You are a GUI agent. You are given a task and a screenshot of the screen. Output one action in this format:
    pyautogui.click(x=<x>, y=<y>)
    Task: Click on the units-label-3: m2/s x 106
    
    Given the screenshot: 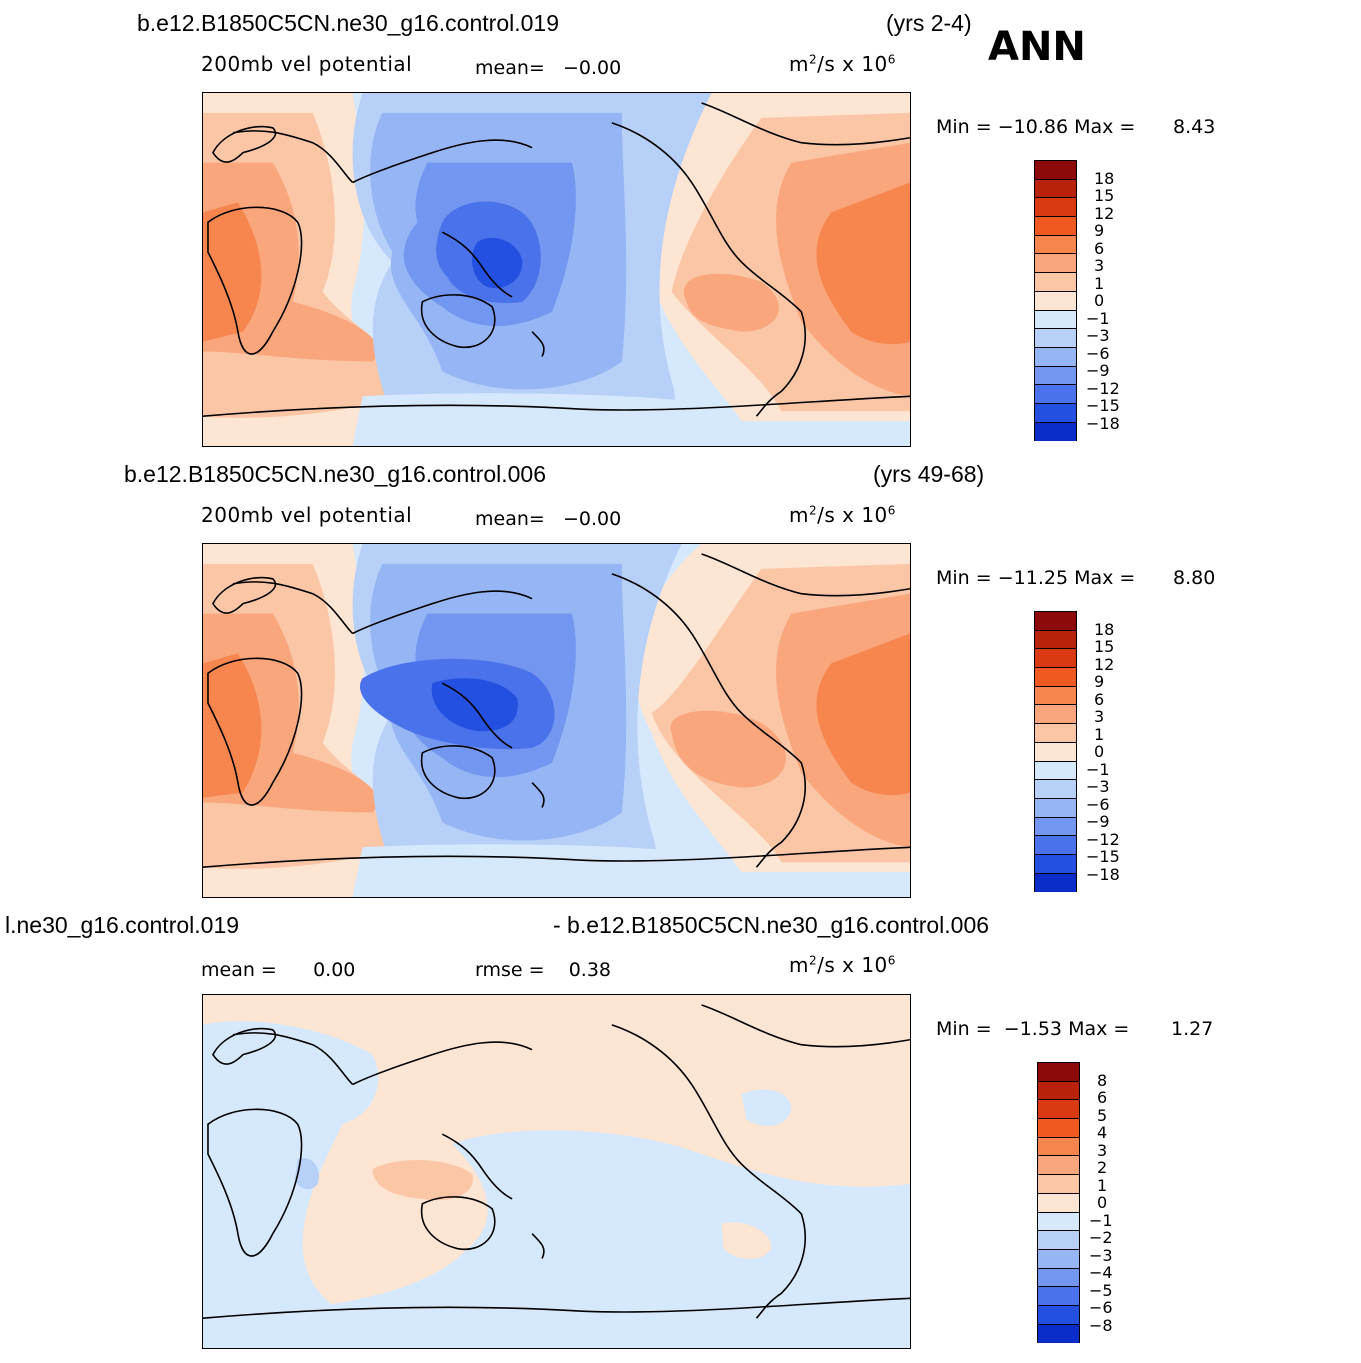 What is the action you would take?
    pyautogui.click(x=842, y=965)
    